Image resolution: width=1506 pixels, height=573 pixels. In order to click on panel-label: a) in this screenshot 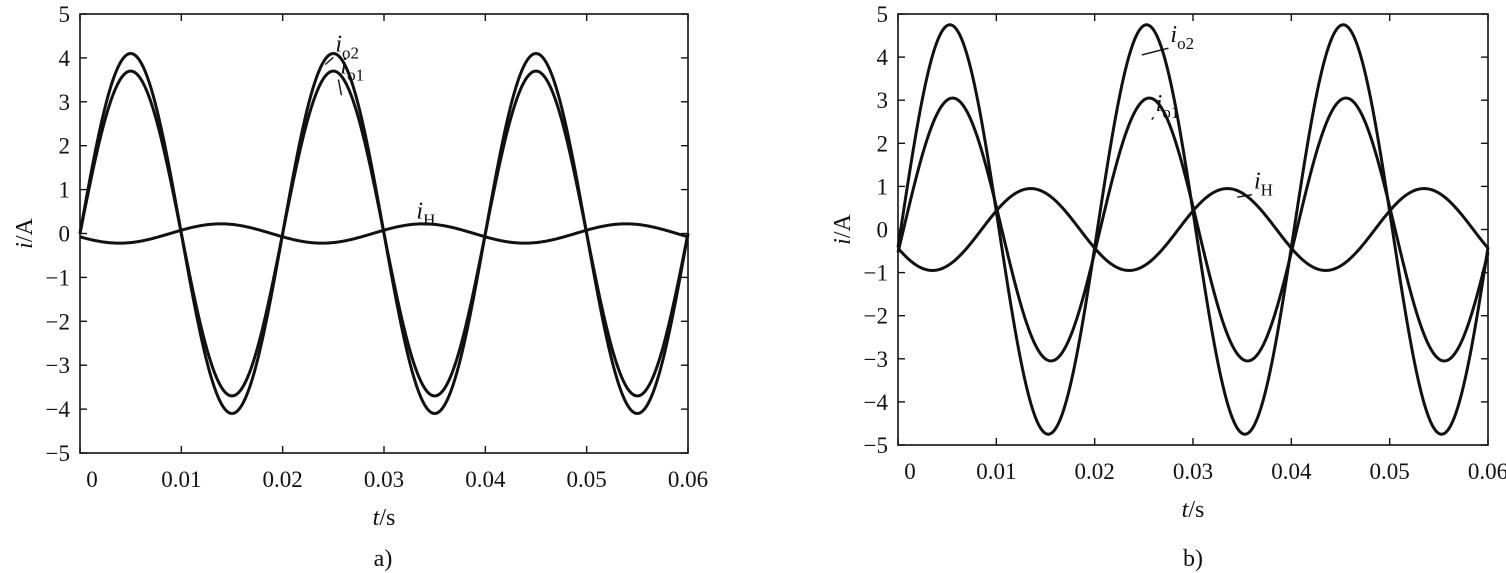, I will do `click(383, 559)`.